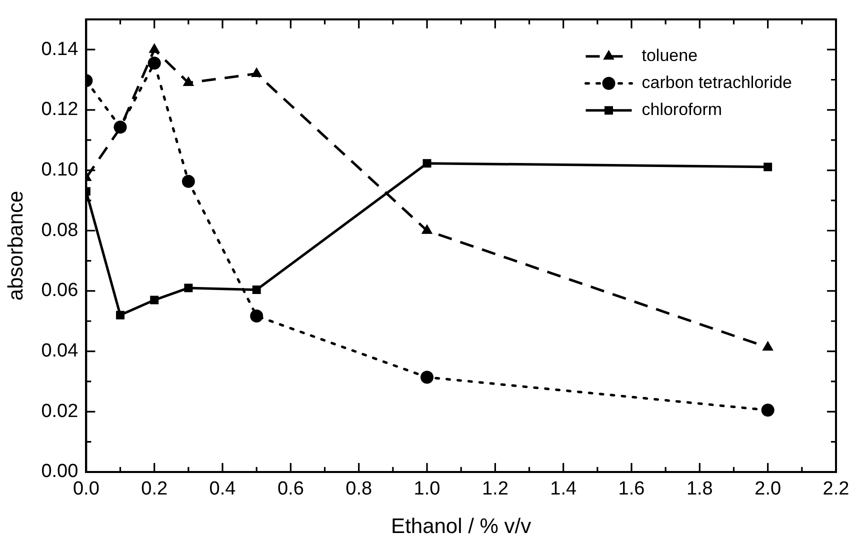 This screenshot has width=858, height=544. I want to click on x-tick-label: 0.4, so click(222, 489).